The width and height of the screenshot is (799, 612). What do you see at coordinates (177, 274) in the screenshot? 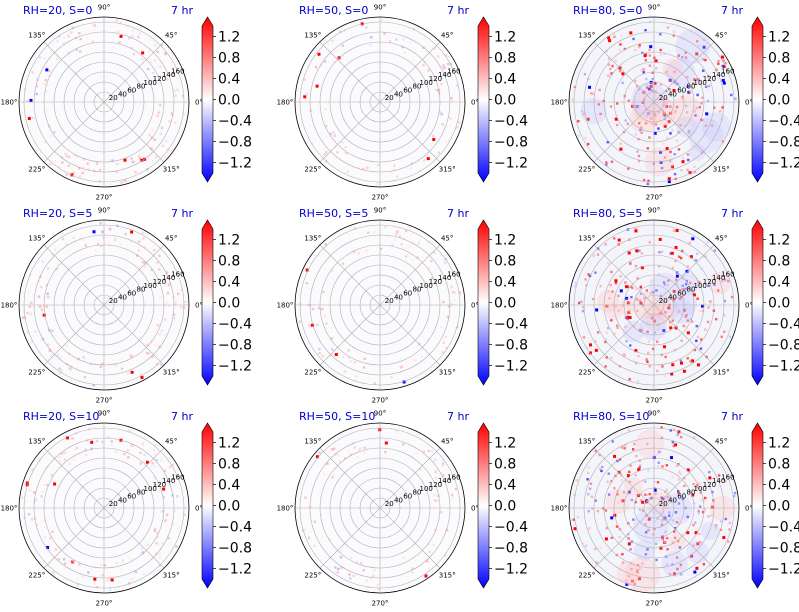
I see `radial-tick-label: 160` at bounding box center [177, 274].